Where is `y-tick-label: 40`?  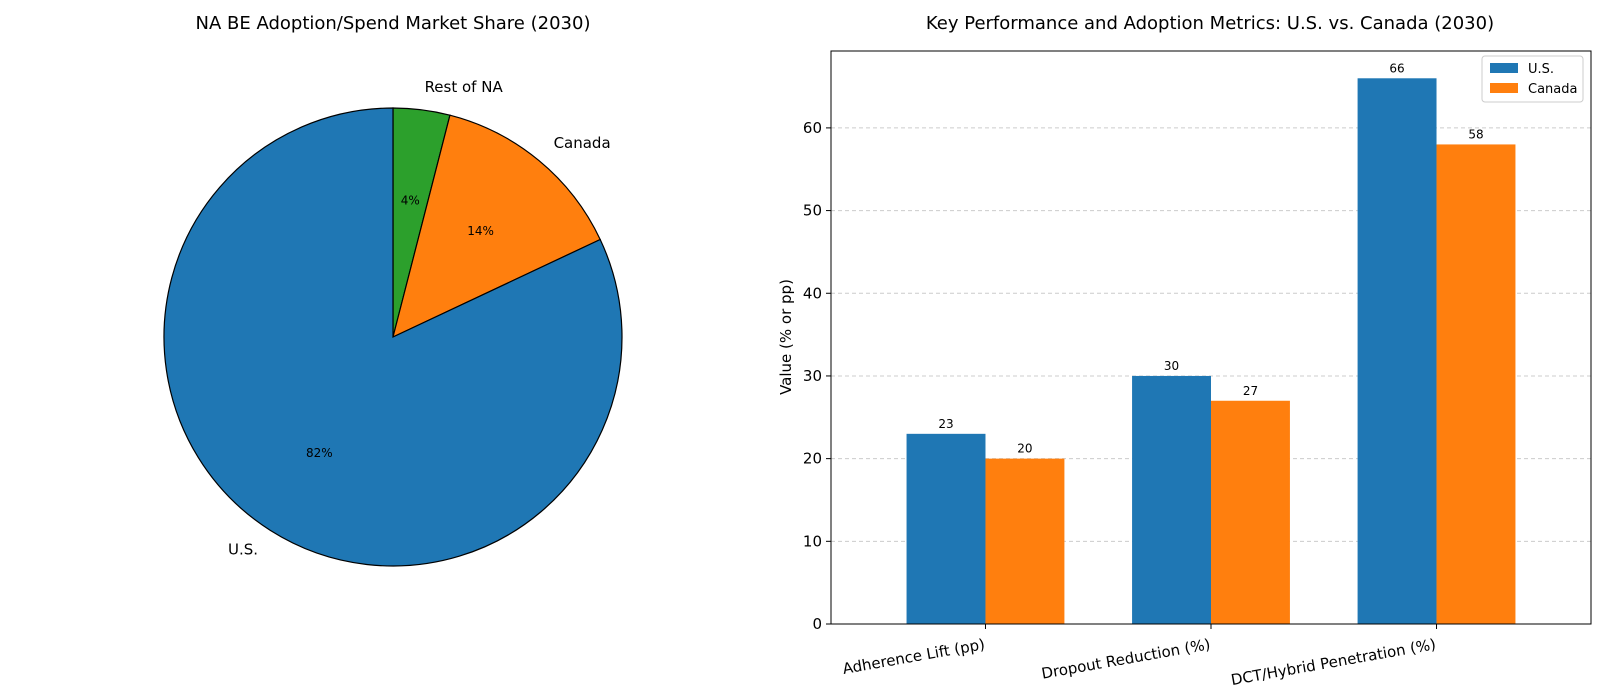 y-tick-label: 40 is located at coordinates (812, 293).